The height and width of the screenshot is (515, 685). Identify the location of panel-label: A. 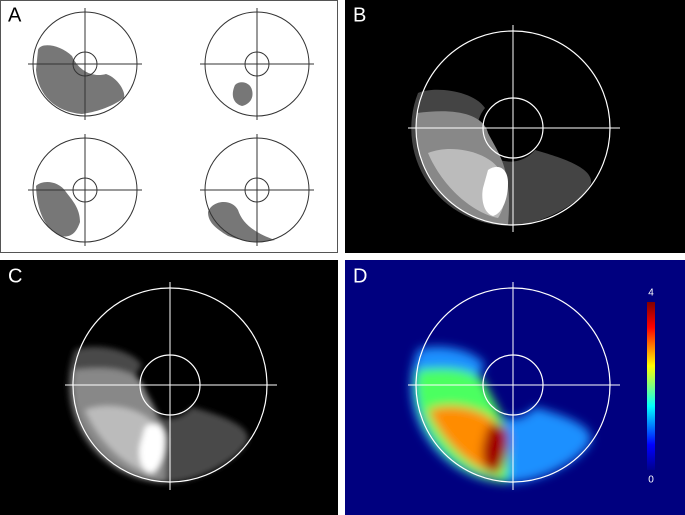
(15, 15).